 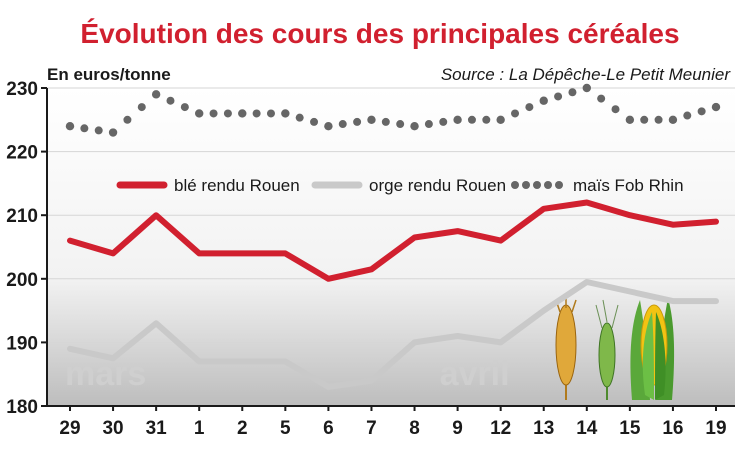 What do you see at coordinates (628, 185) in the screenshot?
I see `legend-label: maïs Fob Rhin` at bounding box center [628, 185].